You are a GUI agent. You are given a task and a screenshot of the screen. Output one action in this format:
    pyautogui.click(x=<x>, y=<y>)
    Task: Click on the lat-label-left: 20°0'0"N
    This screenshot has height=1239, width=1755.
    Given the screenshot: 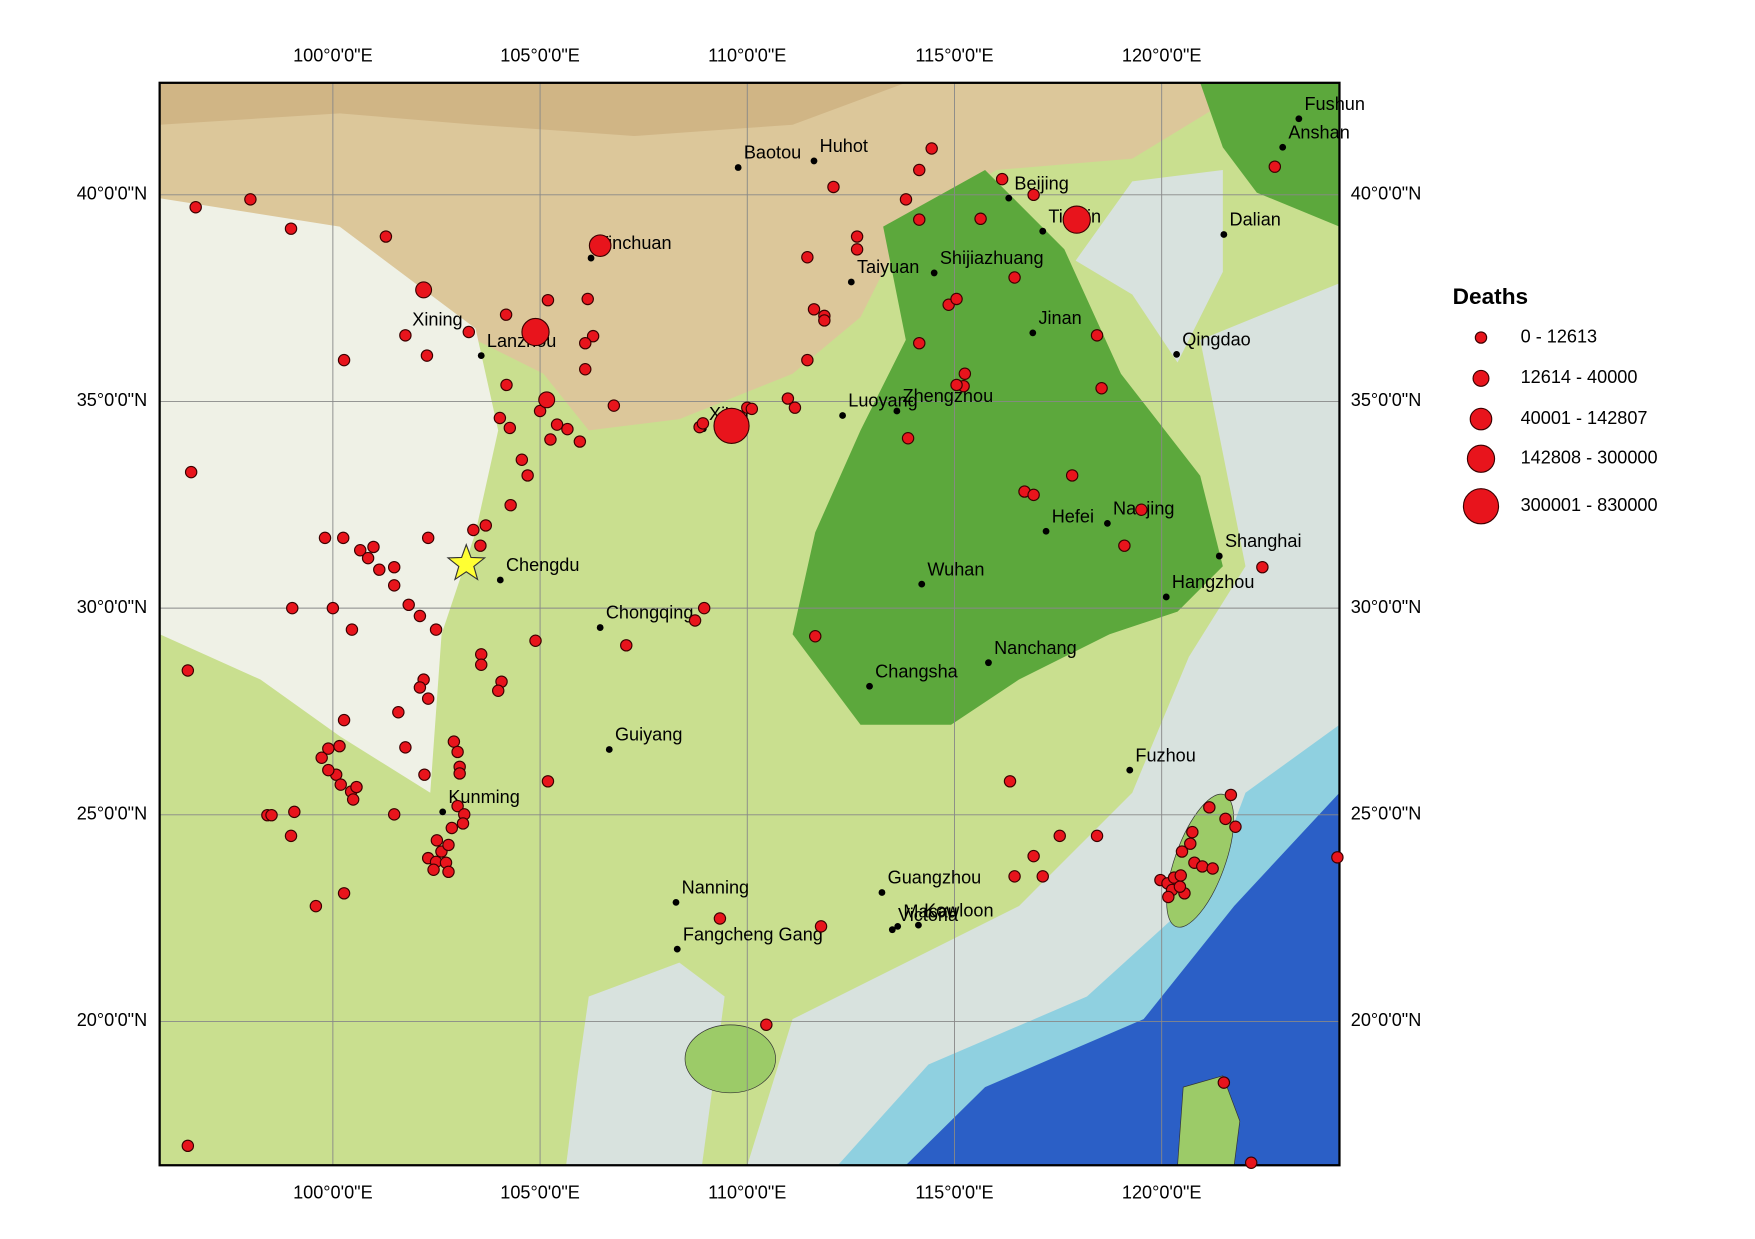 What is the action you would take?
    pyautogui.click(x=112, y=1020)
    